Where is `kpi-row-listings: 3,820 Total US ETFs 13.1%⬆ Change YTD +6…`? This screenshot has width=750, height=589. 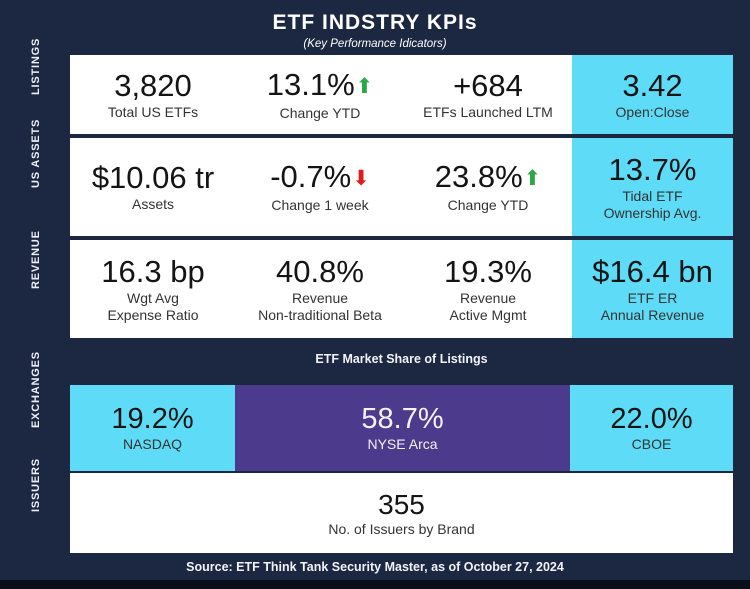
kpi-row-listings: 3,820 Total US ETFs 13.1%⬆ Change YTD +6… is located at coordinates (401, 94).